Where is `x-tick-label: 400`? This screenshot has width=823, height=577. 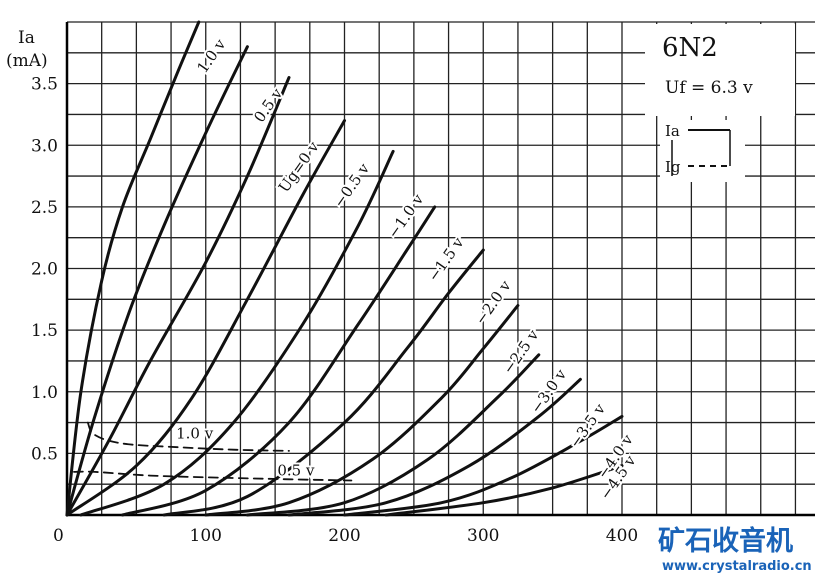
x-tick-label: 400 is located at coordinates (622, 536).